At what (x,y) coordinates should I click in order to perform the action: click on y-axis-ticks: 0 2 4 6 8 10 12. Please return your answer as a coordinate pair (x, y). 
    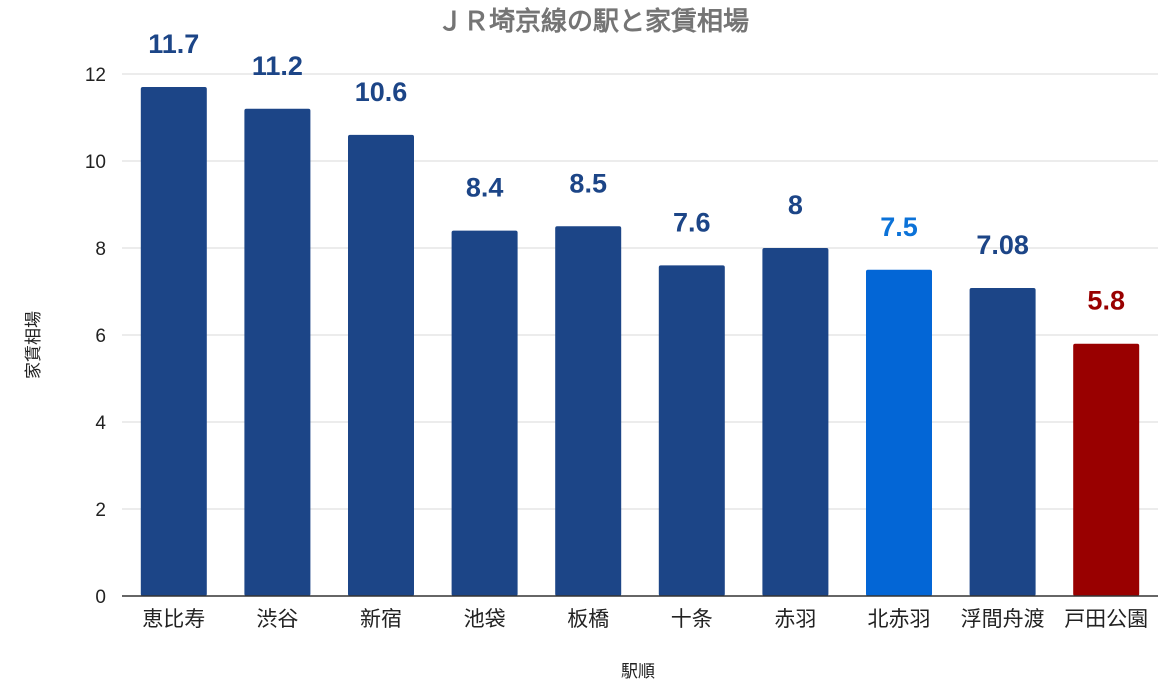
    Looking at the image, I should click on (96, 336).